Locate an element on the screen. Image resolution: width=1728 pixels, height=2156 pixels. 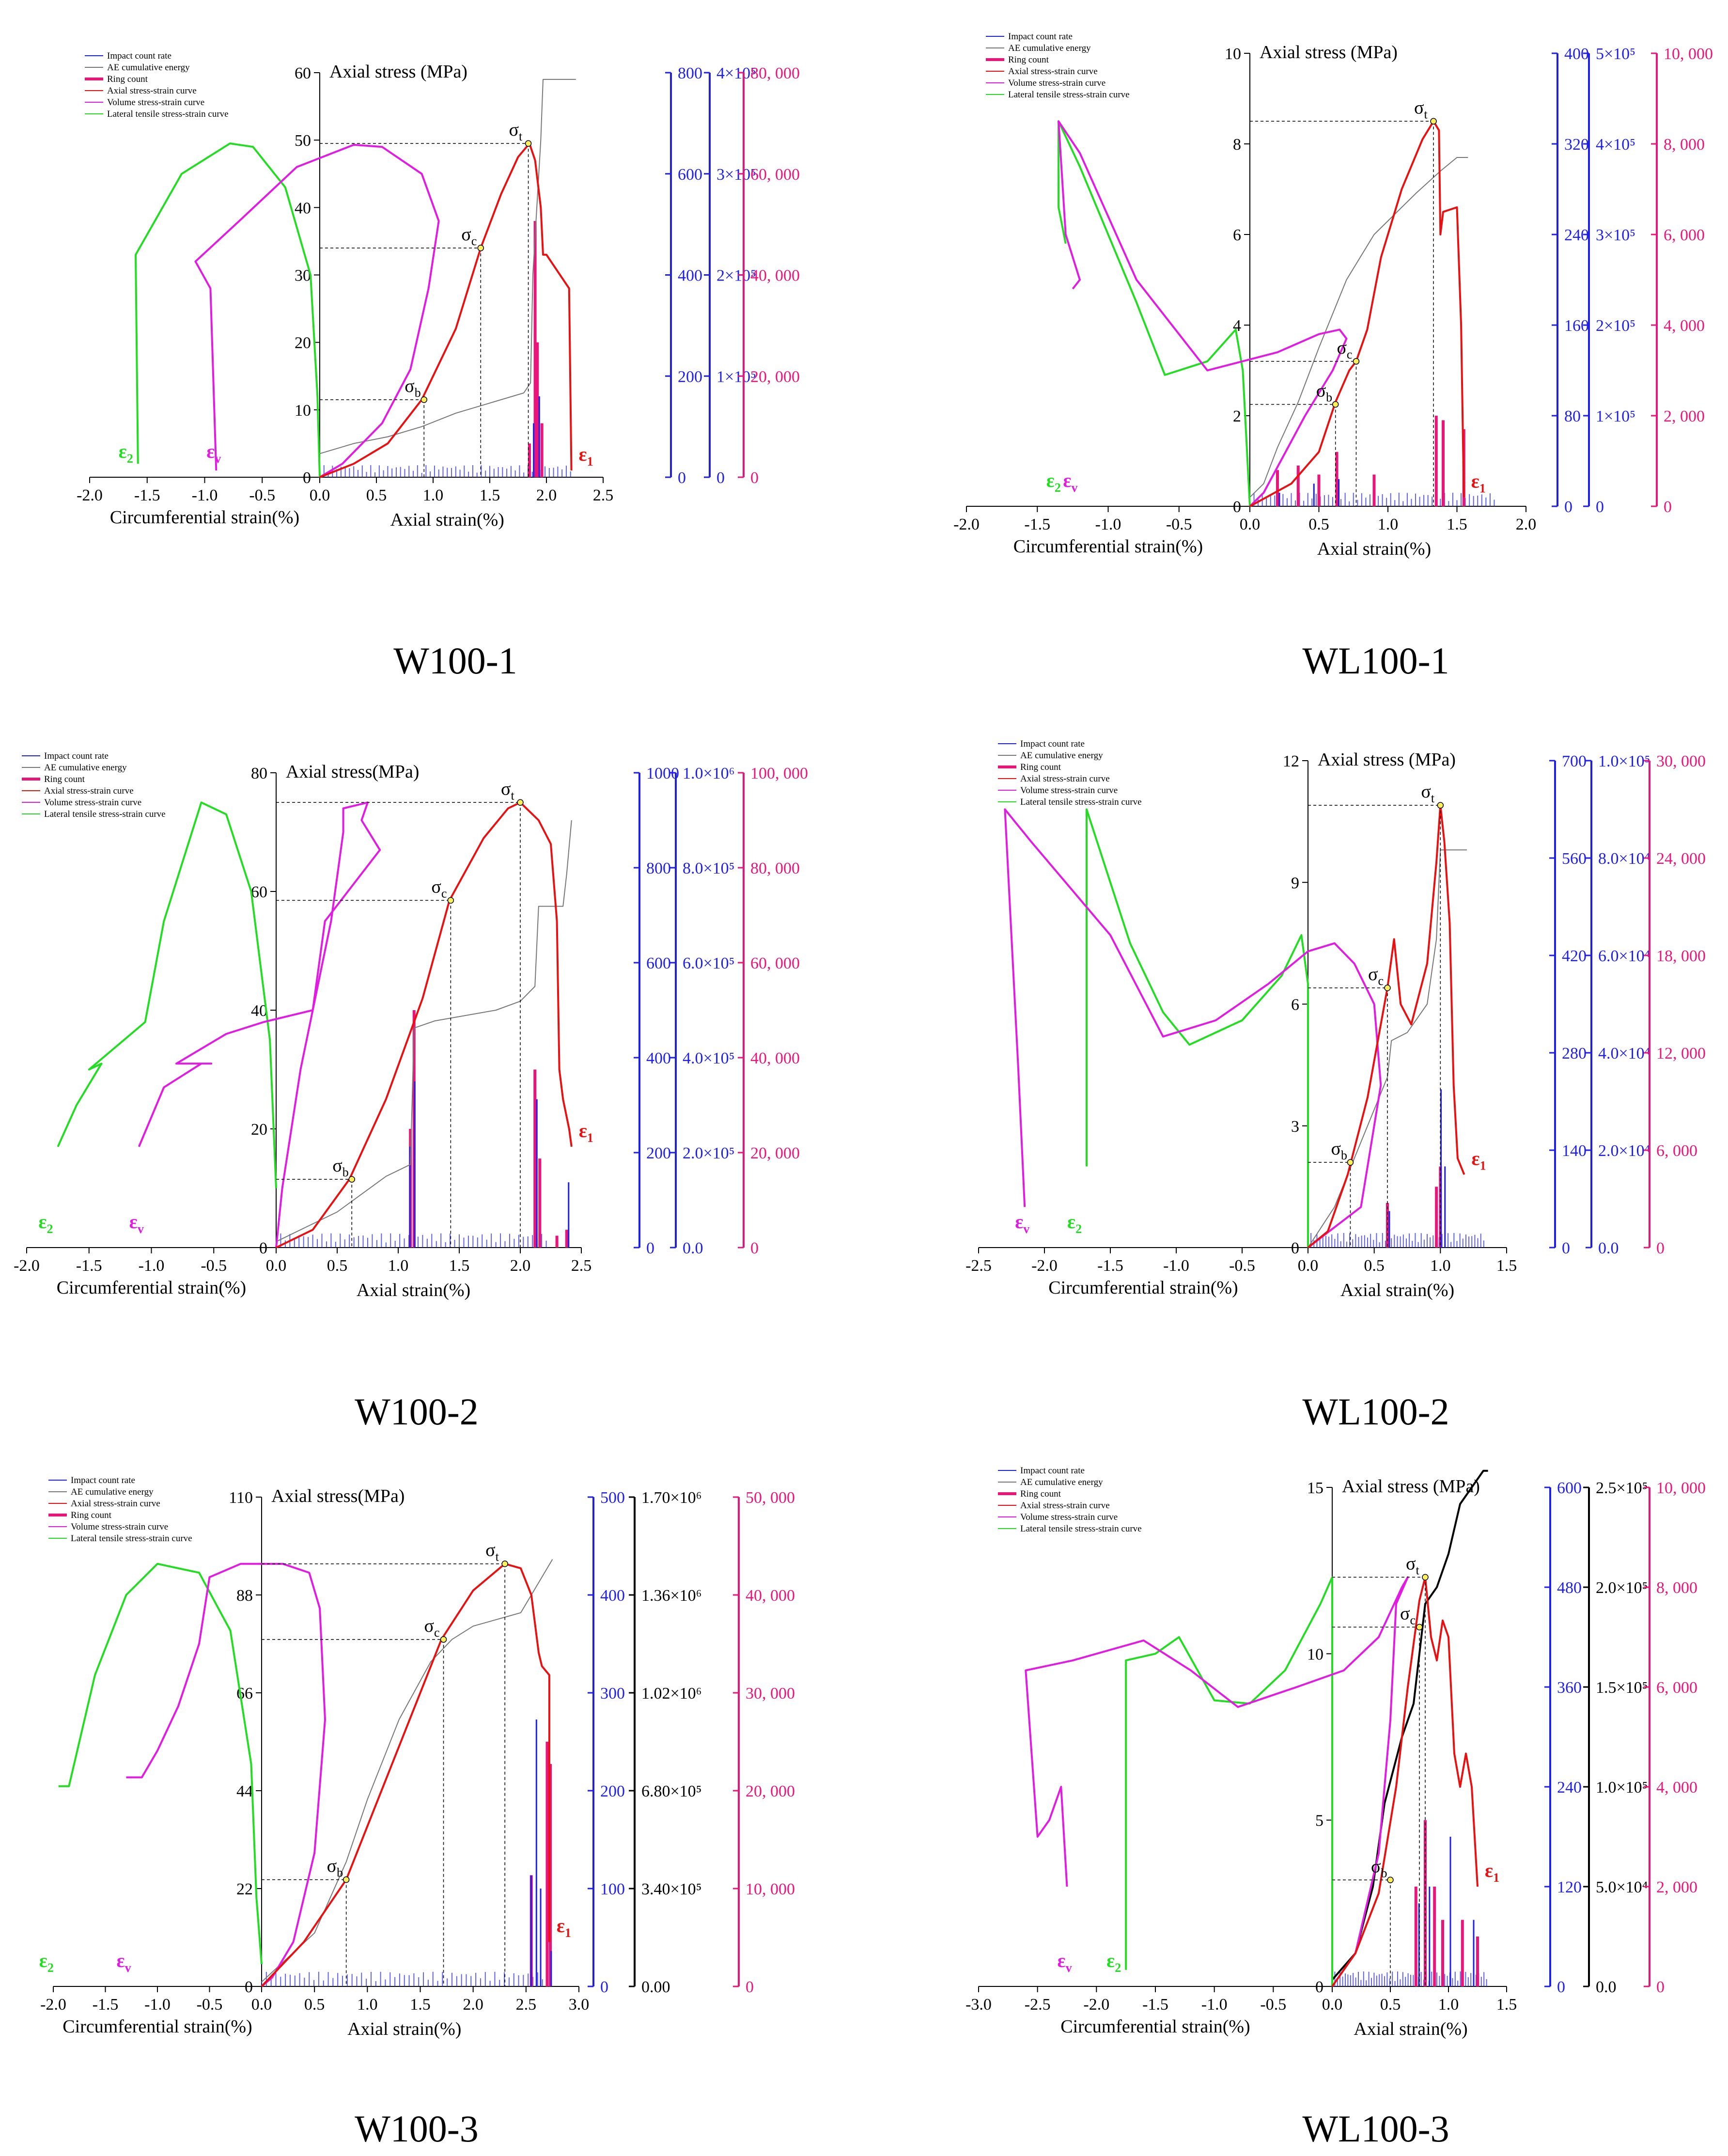
legend-entry: Impact count rate is located at coordinates (1040, 36).